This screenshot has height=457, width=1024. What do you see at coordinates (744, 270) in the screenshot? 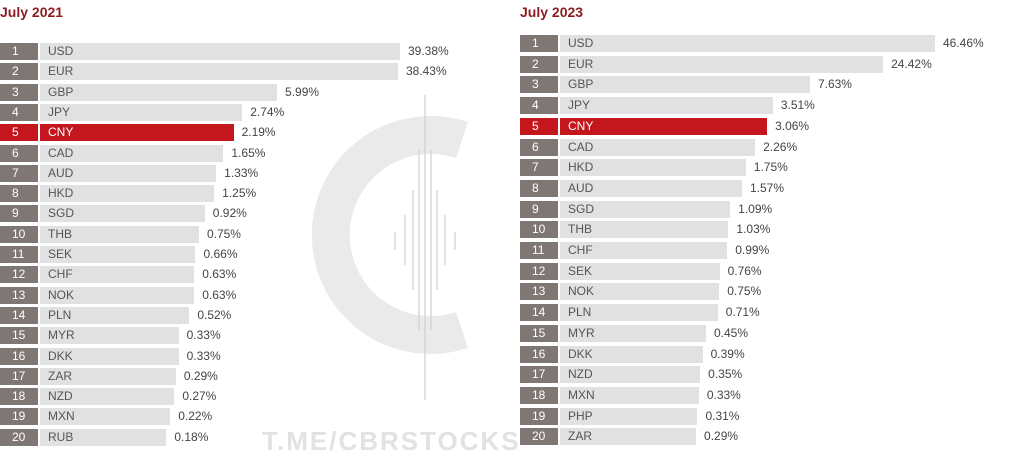
I see `value-label: 0.76%` at bounding box center [744, 270].